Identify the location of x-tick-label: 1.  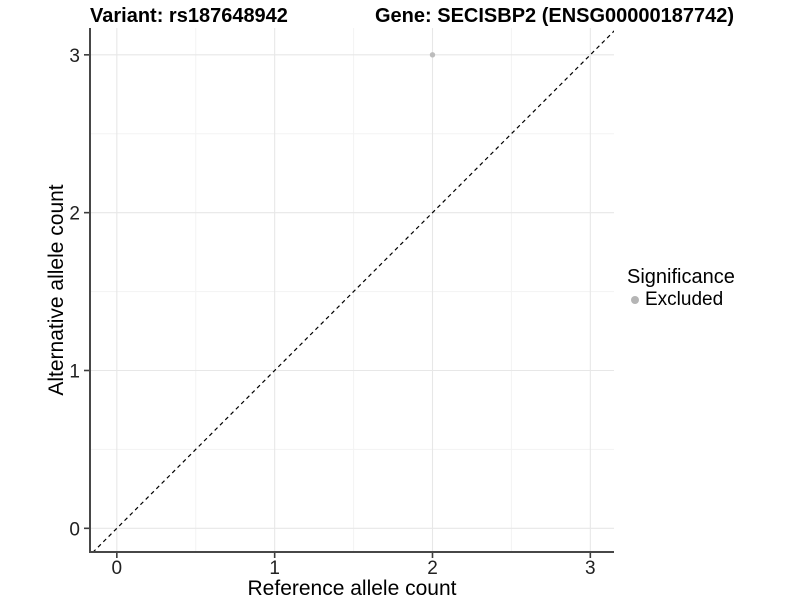
(274, 568).